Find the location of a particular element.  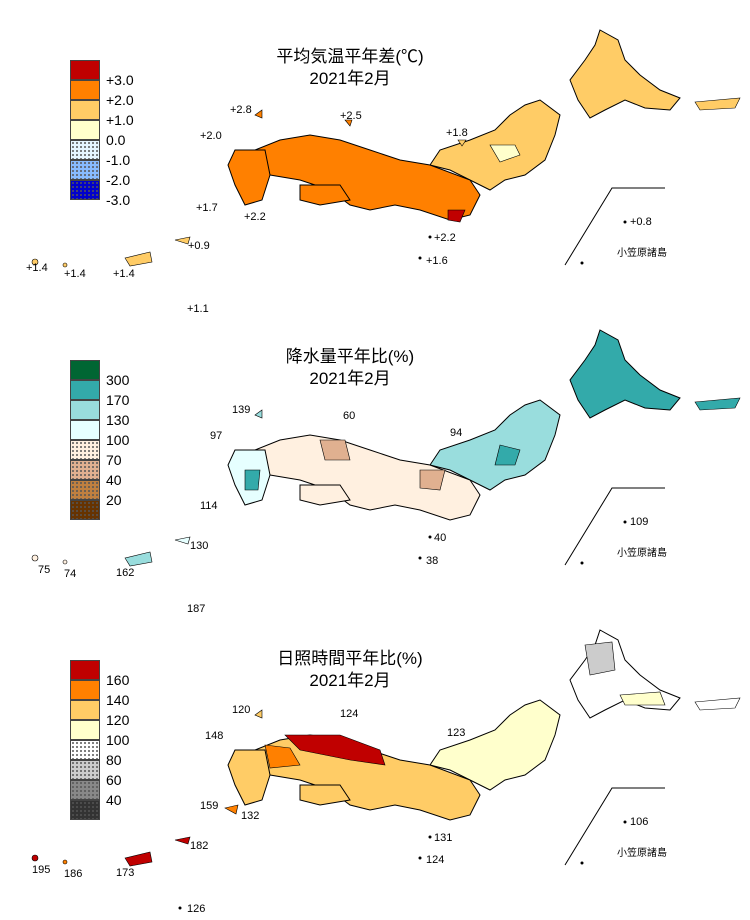

station-value: +2.5 is located at coordinates (351, 116).